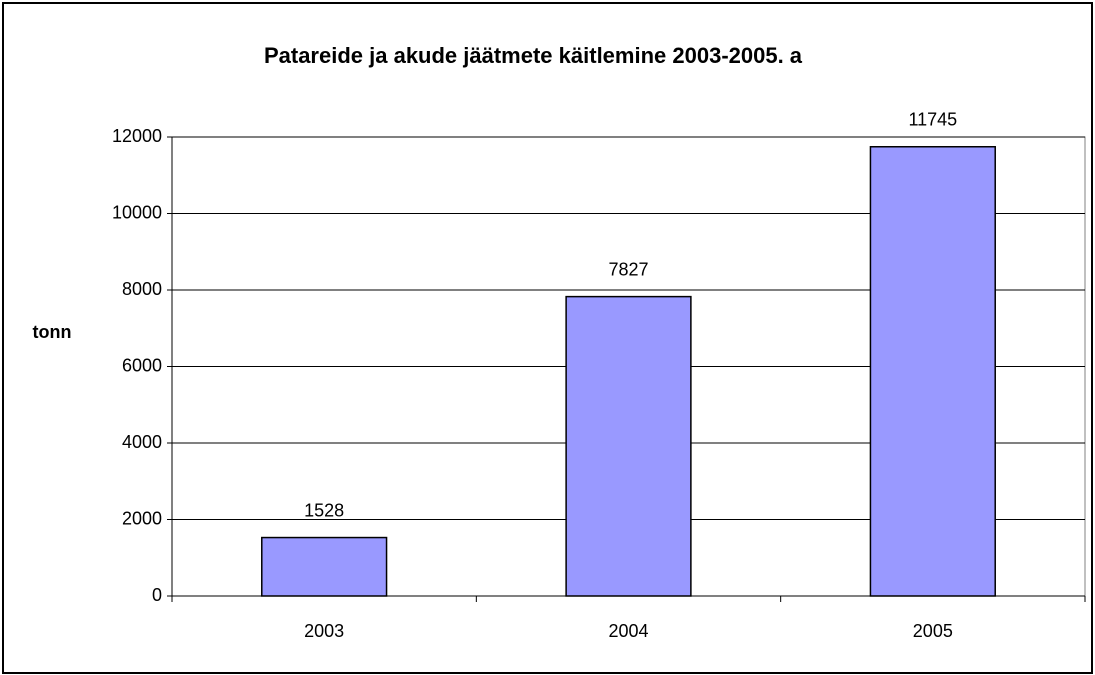 The height and width of the screenshot is (675, 1095). What do you see at coordinates (142, 442) in the screenshot?
I see `y-tick-label: 4000` at bounding box center [142, 442].